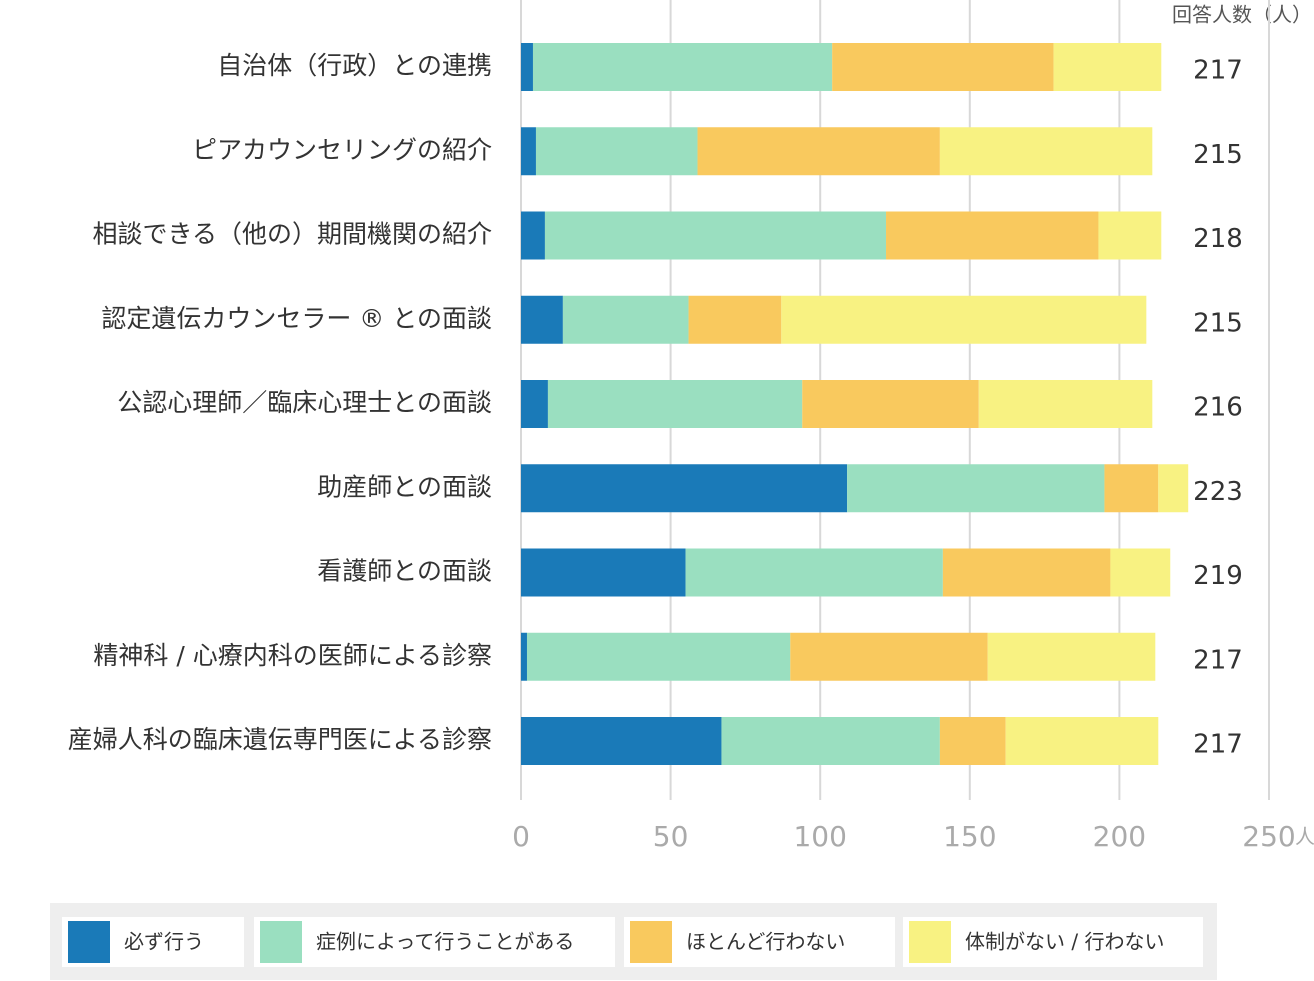  I want to click on x-tick-label: 0, so click(521, 836).